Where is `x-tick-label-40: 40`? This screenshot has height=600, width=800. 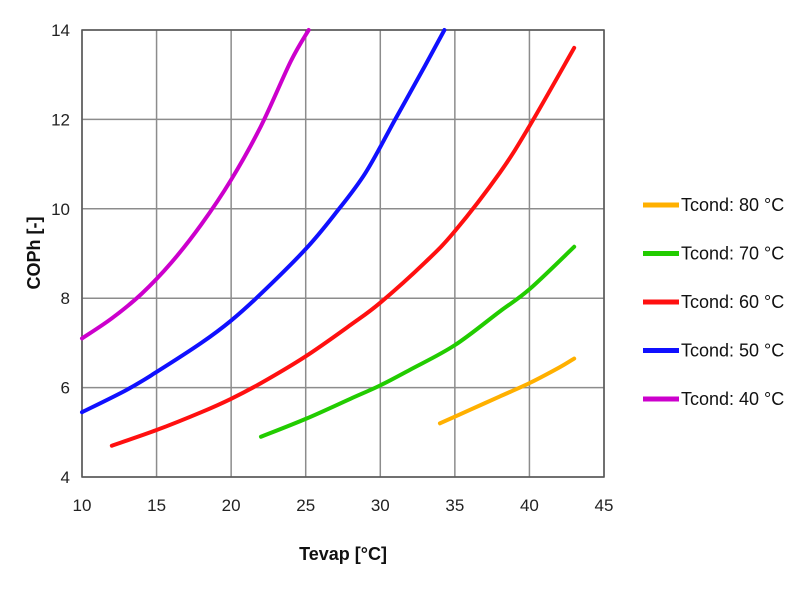 x-tick-label-40: 40 is located at coordinates (529, 505).